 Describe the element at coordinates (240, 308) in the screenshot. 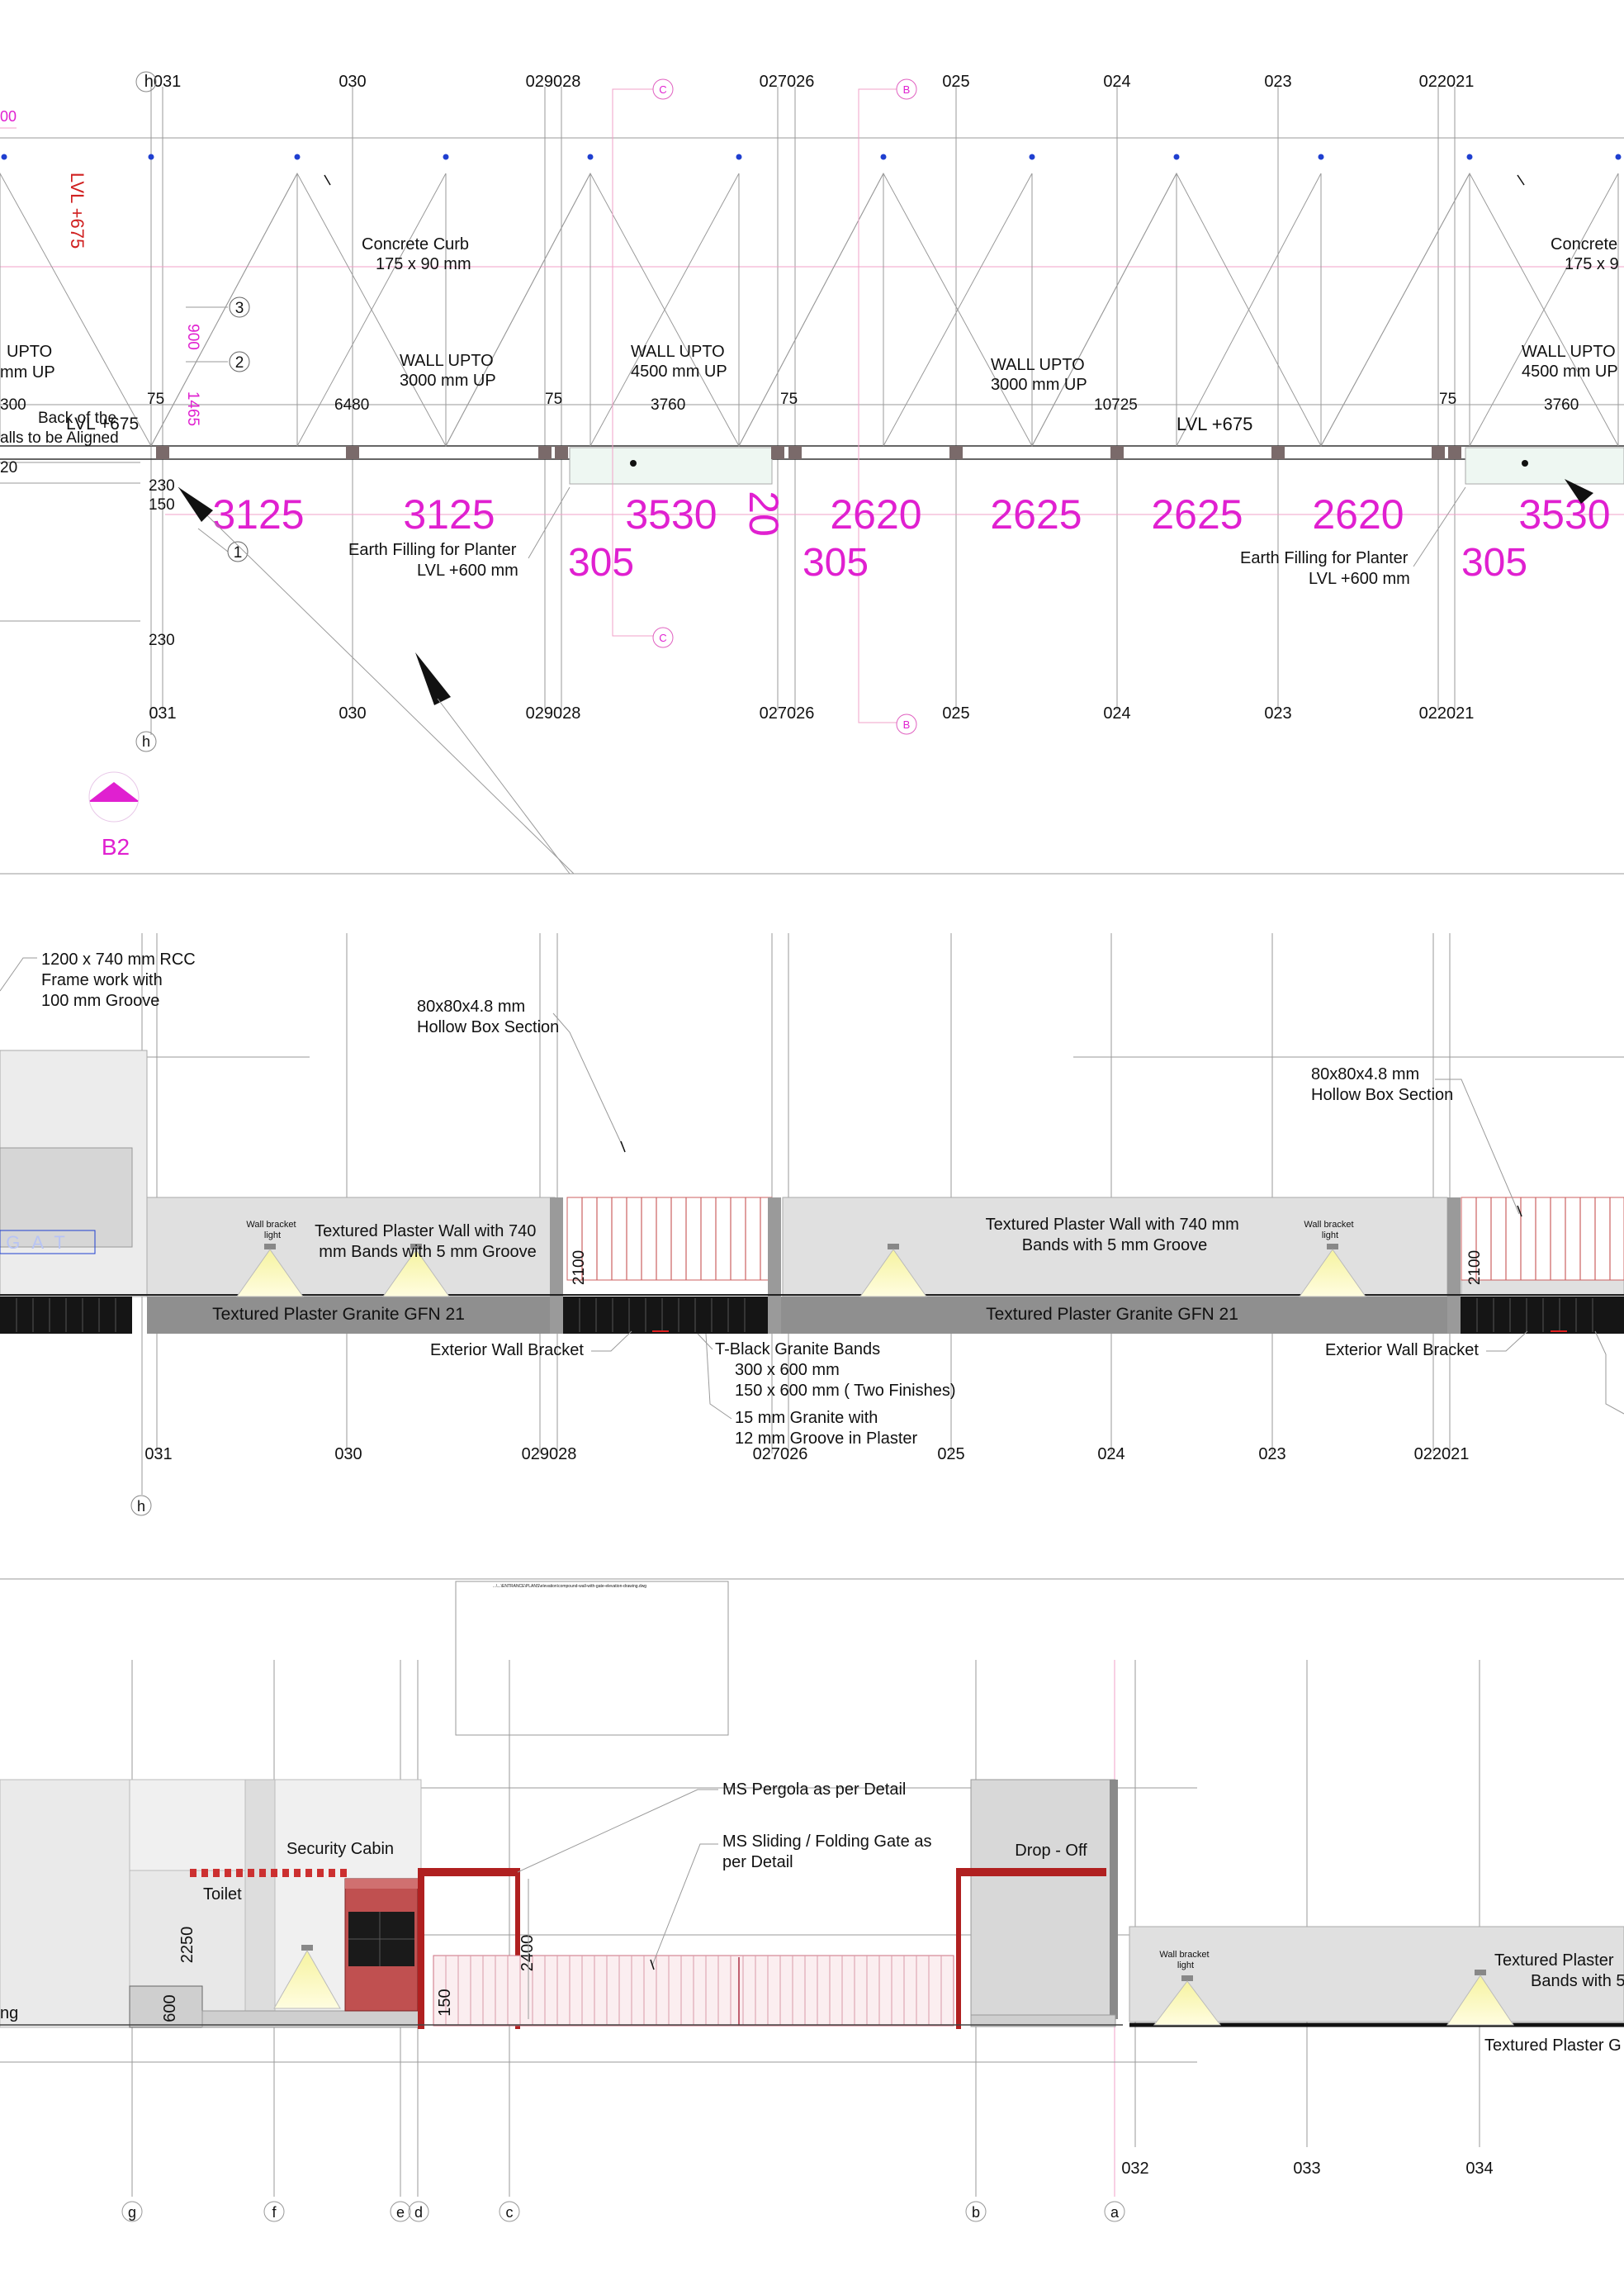

I see `callout-3: 3` at that location.